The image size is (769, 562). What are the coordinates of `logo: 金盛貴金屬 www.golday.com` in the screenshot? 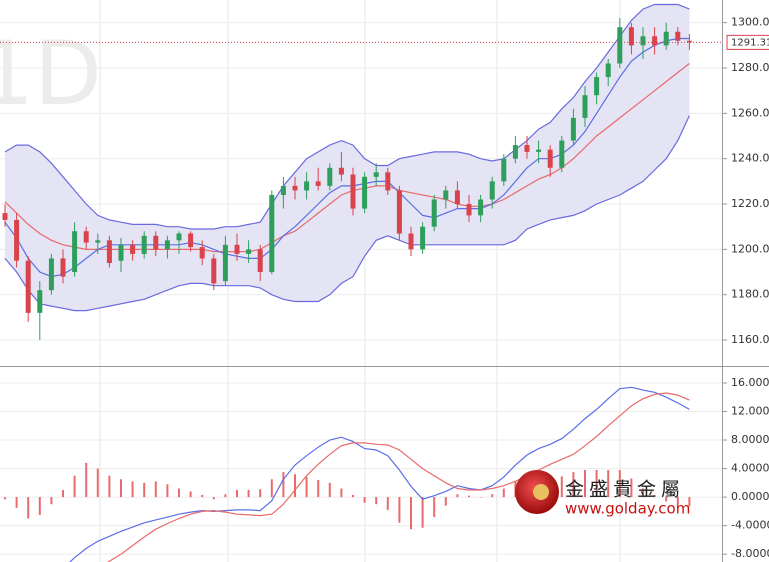 It's located at (602, 494).